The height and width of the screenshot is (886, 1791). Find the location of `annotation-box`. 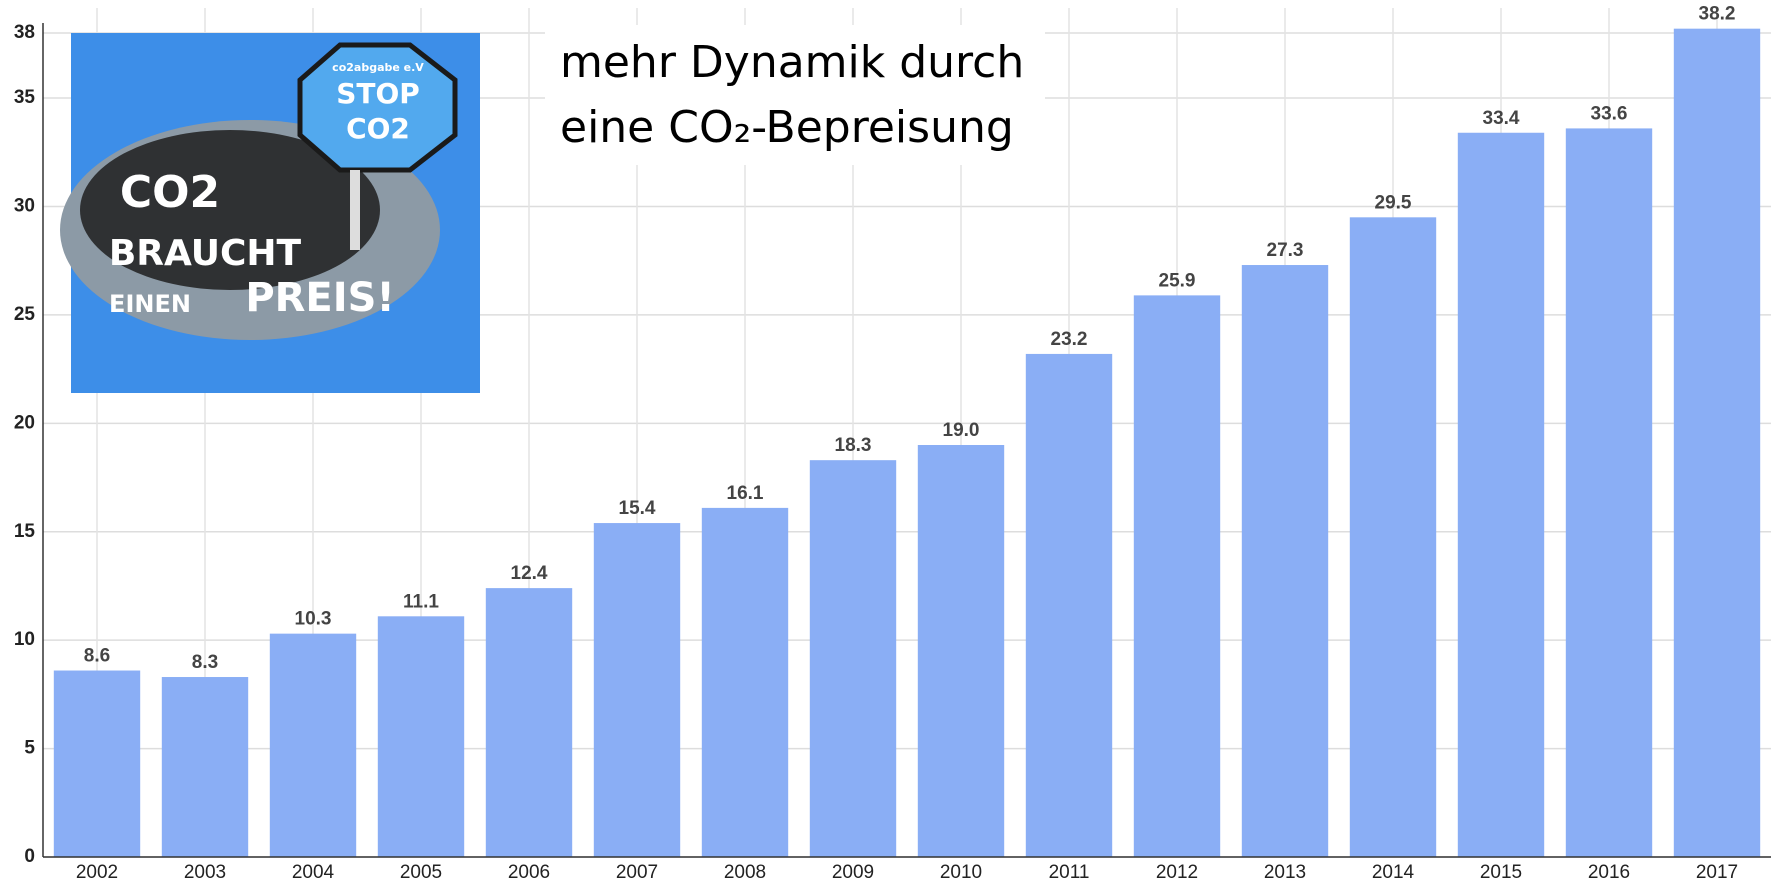

annotation-box is located at coordinates (795, 95).